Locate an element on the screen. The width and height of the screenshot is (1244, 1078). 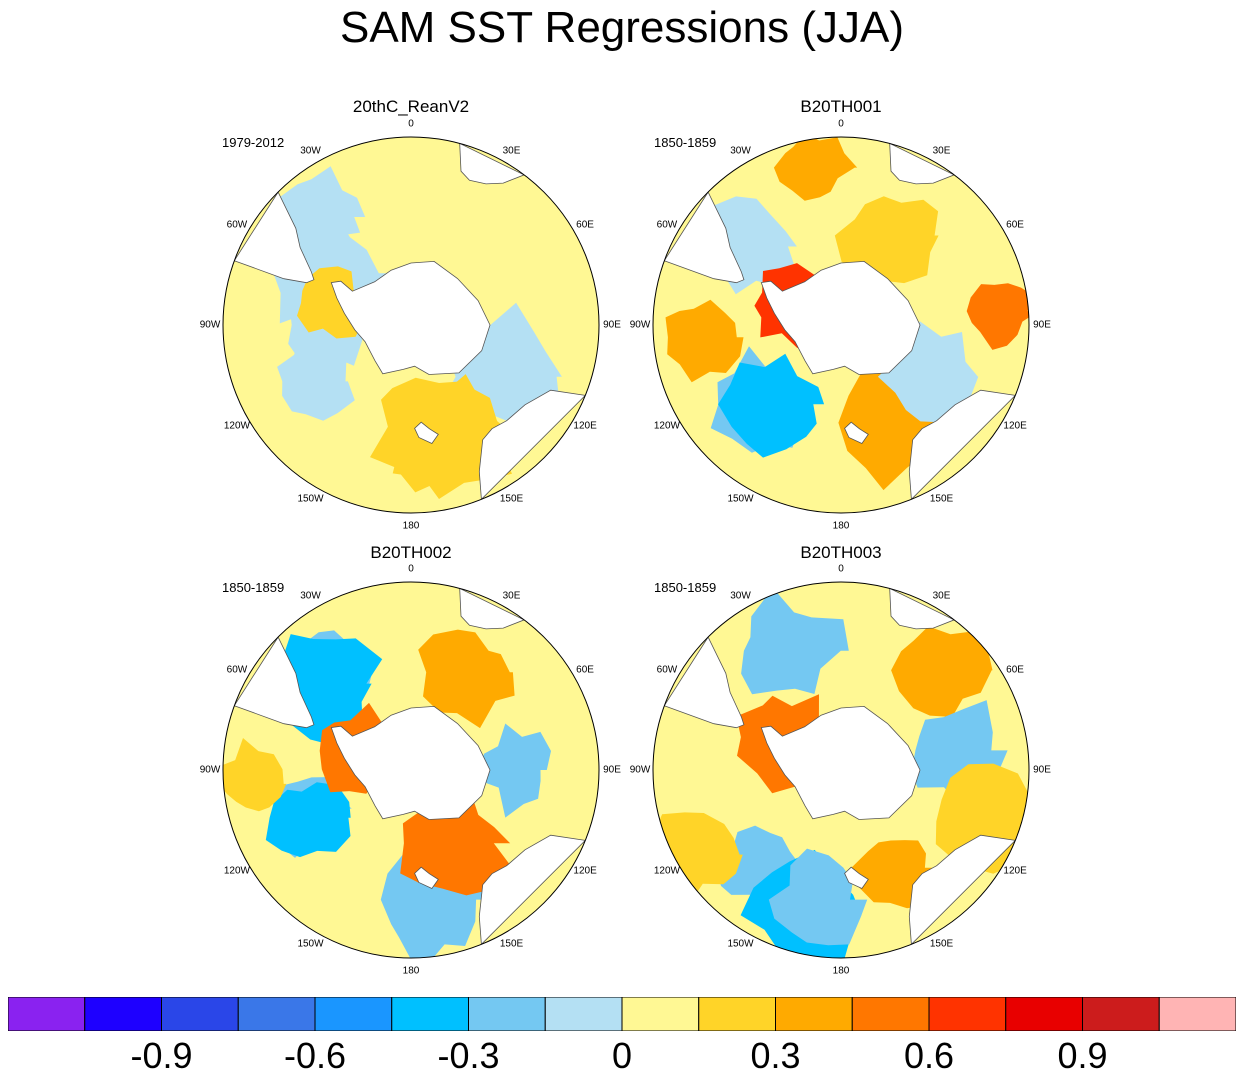
colorbar-tick-label: -0.9 is located at coordinates (161, 1055).